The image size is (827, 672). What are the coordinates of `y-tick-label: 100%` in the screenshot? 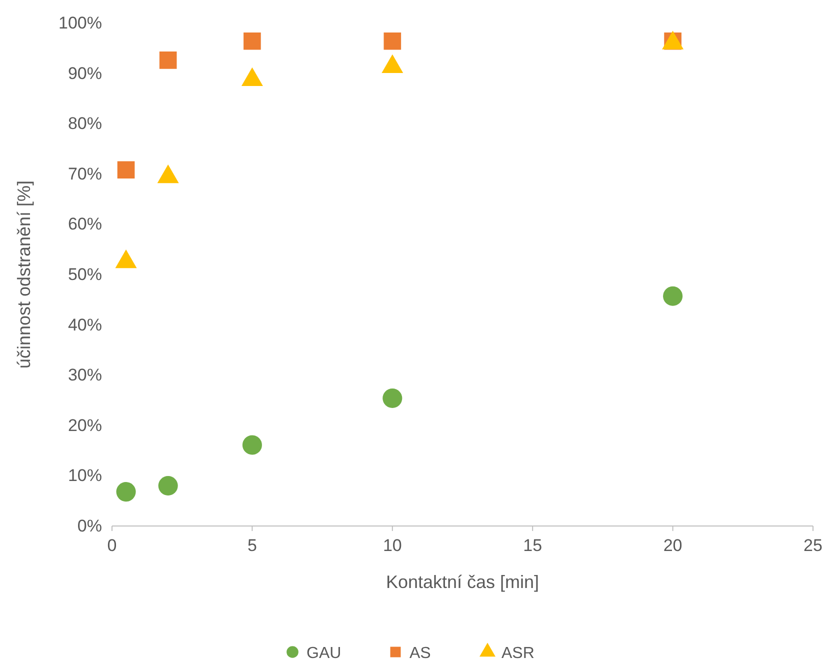 It's located at (80, 22).